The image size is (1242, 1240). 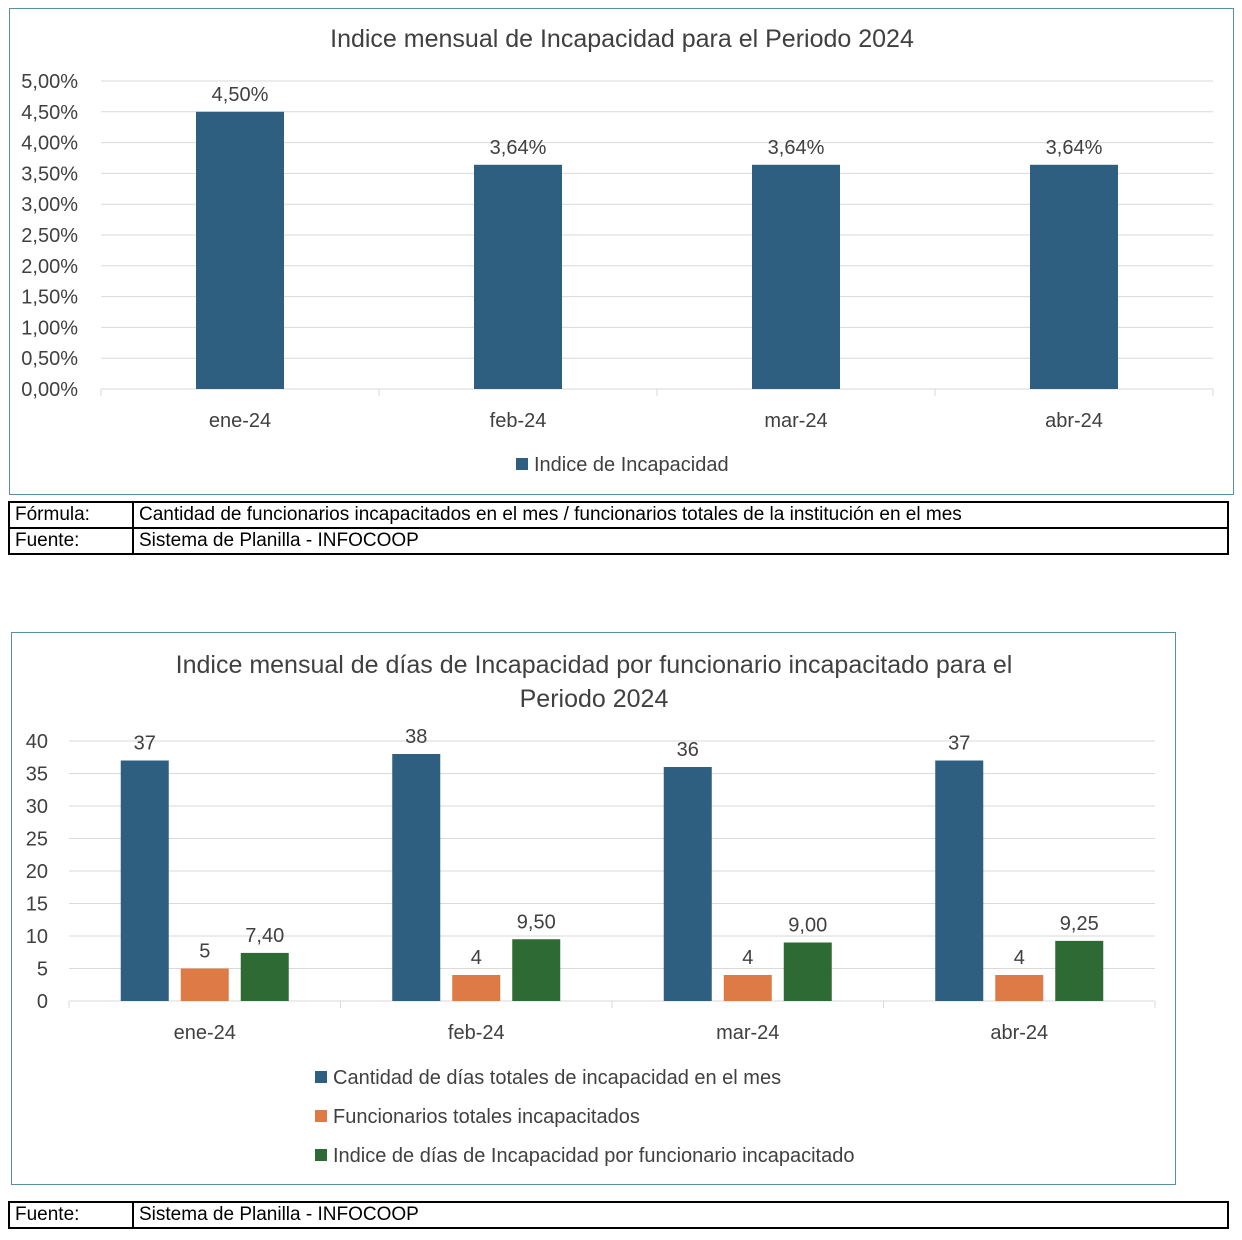 What do you see at coordinates (37, 807) in the screenshot?
I see `y-tick-label: 30` at bounding box center [37, 807].